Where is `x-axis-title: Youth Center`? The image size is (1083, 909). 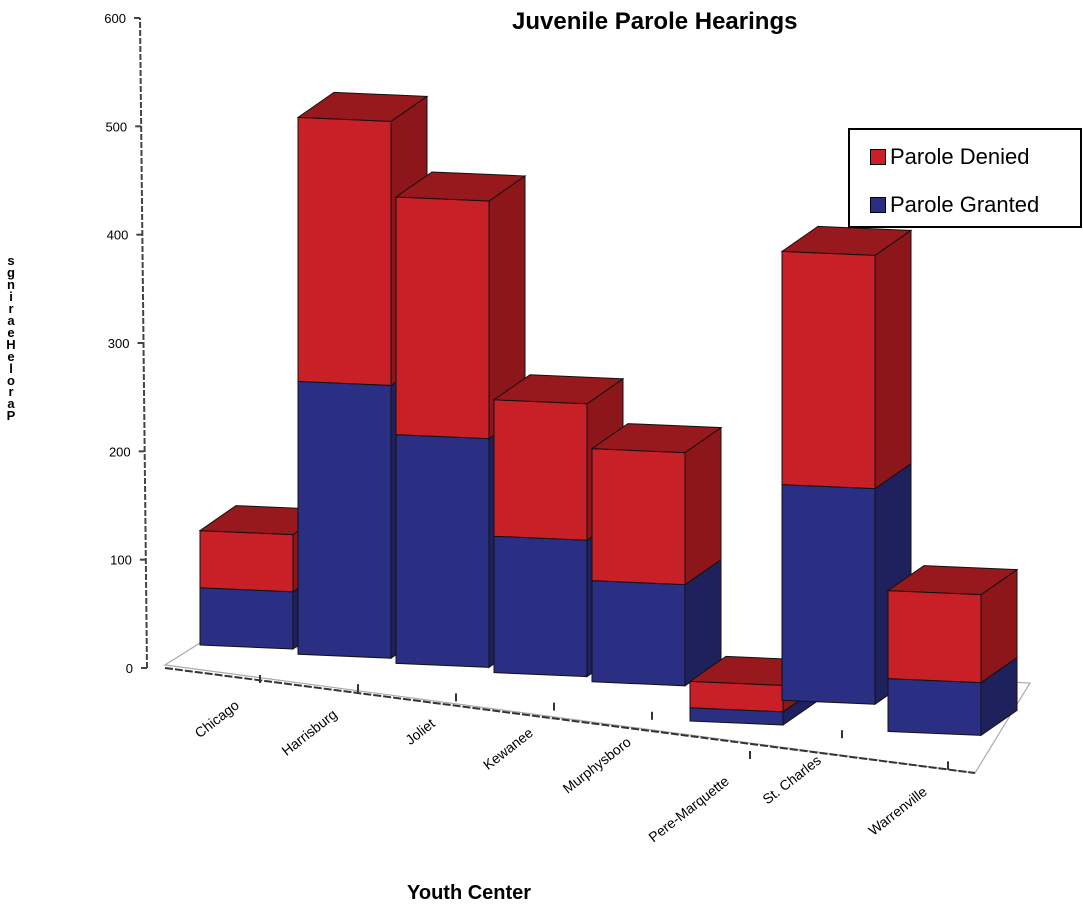 x-axis-title: Youth Center is located at coordinates (469, 893).